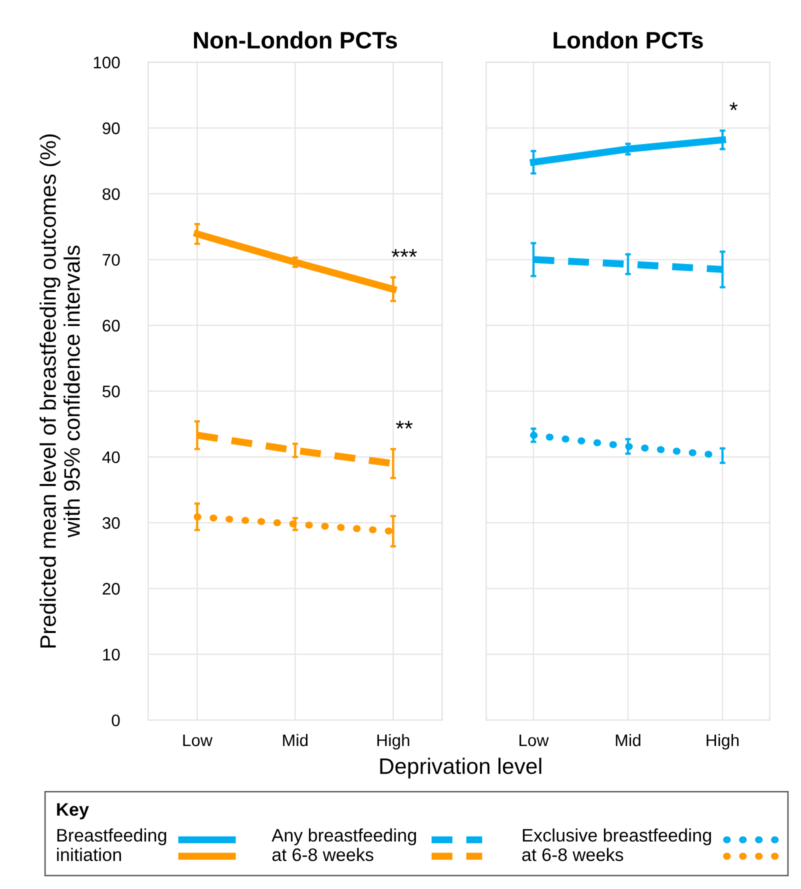 This screenshot has width=801, height=889. I want to click on chart-title: London PCTs, so click(628, 40).